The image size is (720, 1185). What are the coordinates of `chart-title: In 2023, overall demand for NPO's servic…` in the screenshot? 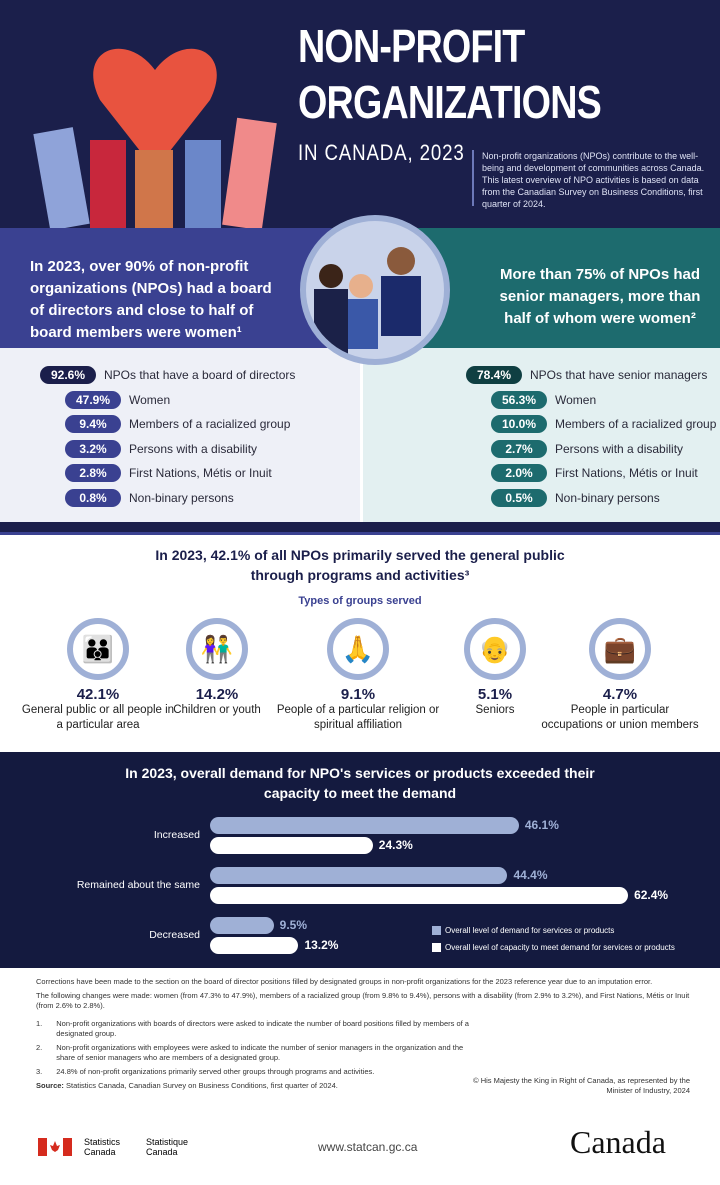 It's located at (360, 783).